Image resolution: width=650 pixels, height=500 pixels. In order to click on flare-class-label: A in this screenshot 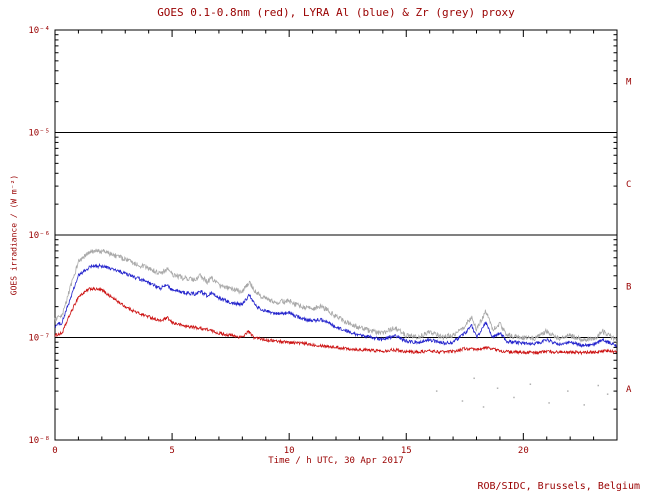, I will do `click(629, 390)`.